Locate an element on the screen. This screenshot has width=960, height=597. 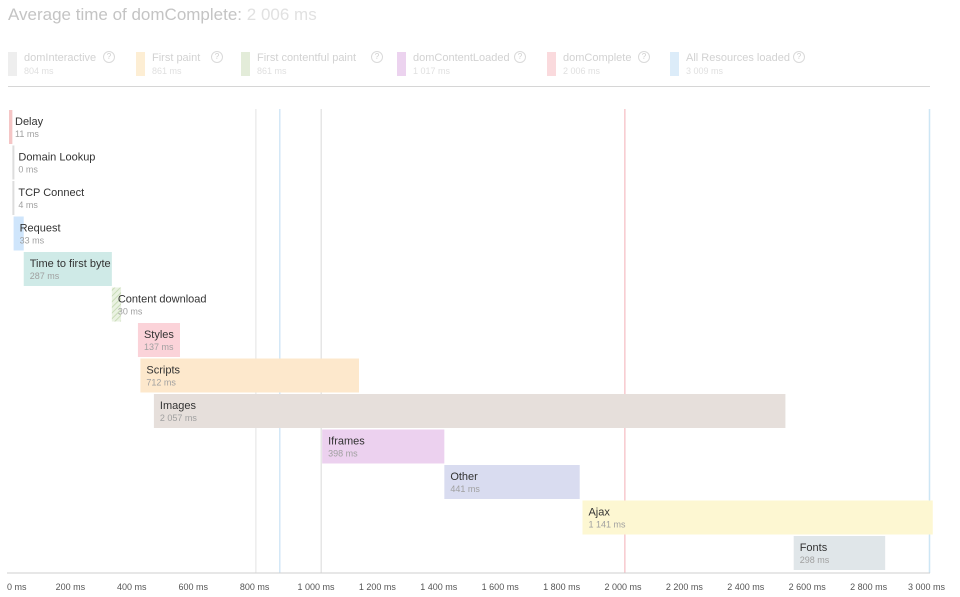
legend-divider is located at coordinates (469, 86).